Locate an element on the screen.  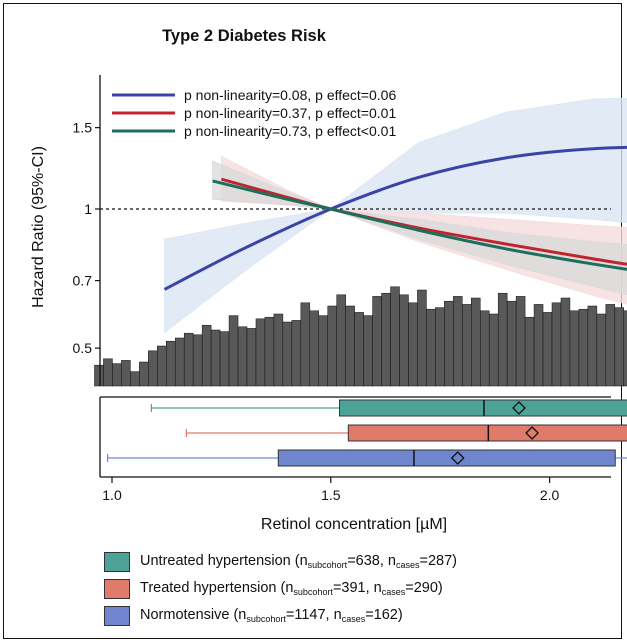
y-axis-label: Hazard Ratio (95%-CI) is located at coordinates (38, 227).